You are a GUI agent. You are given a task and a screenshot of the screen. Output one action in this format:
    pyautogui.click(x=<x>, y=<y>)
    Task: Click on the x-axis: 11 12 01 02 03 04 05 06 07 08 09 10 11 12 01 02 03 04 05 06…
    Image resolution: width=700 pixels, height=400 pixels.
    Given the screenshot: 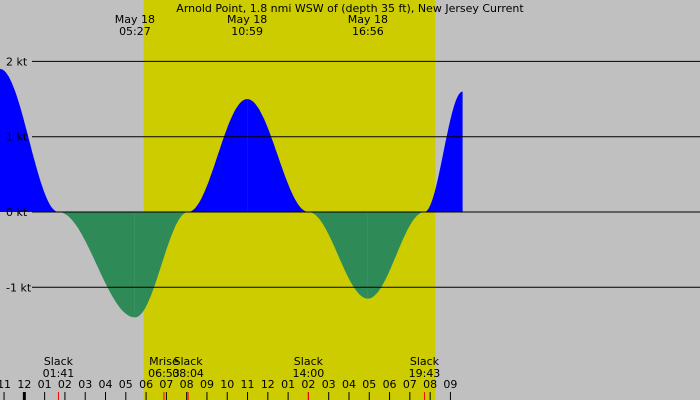 What is the action you would take?
    pyautogui.click(x=228, y=389)
    